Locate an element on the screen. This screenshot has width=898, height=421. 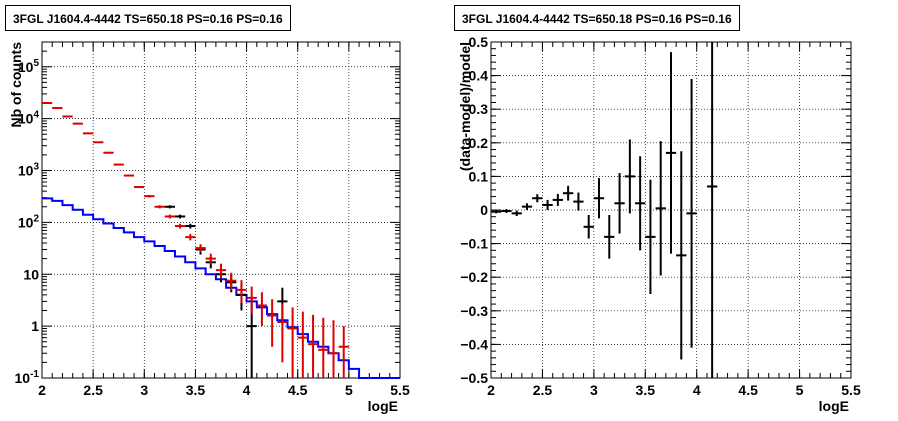
y-axis-label: (data-model)/model is located at coordinates (465, 106).